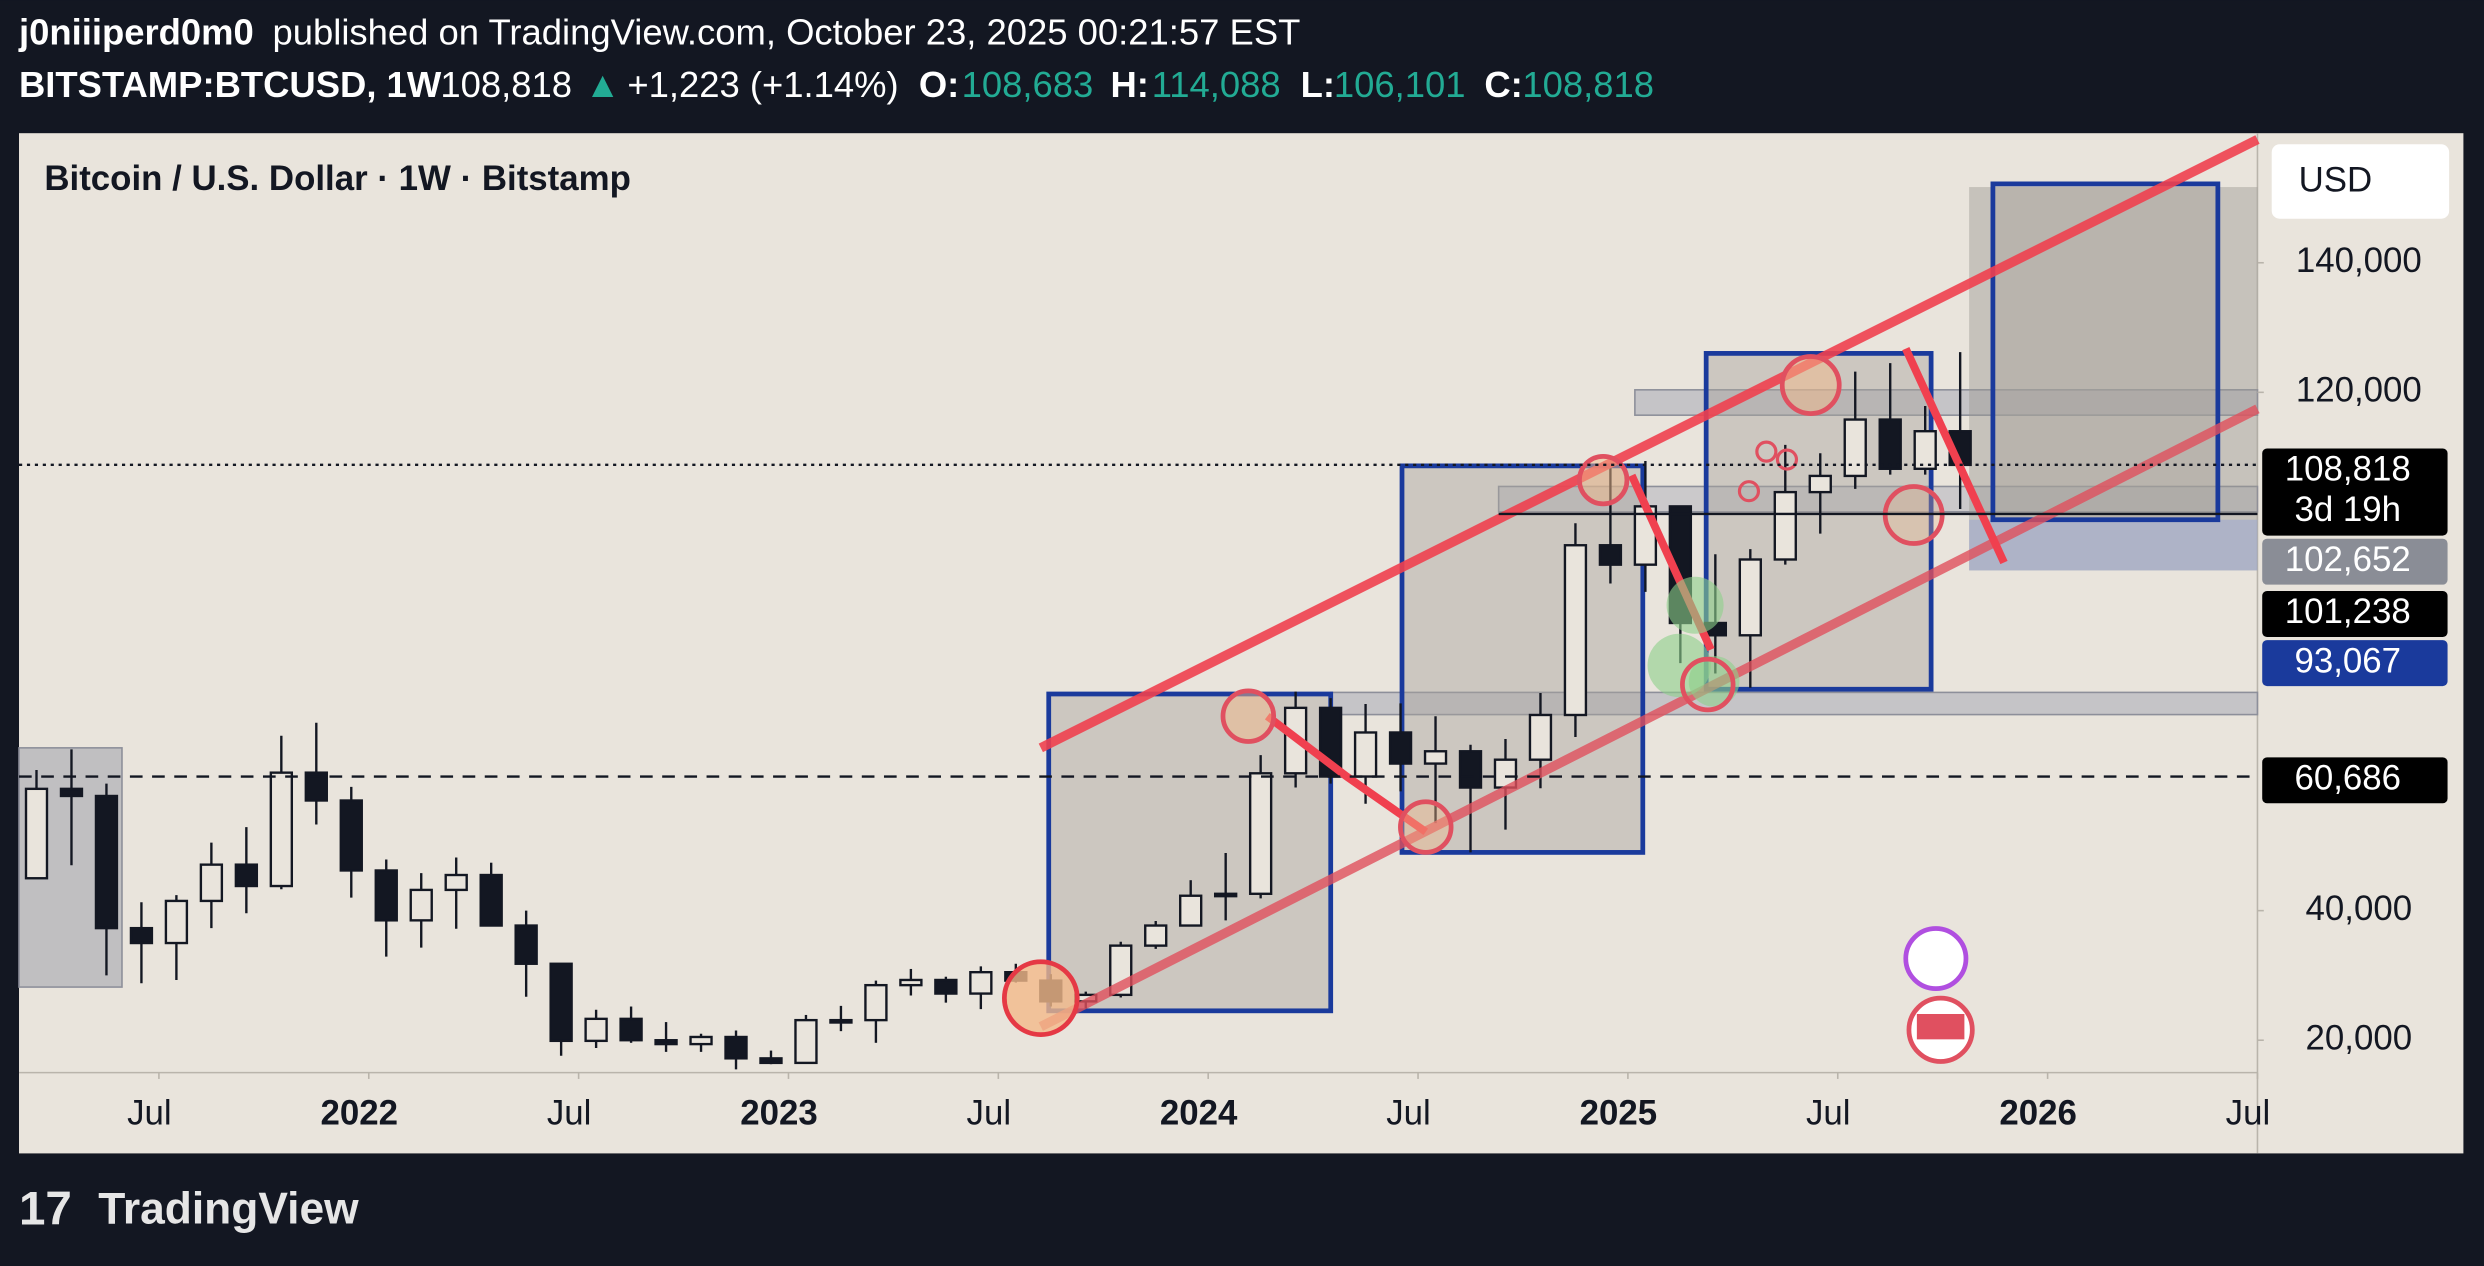 This screenshot has width=2484, height=1266. Describe the element at coordinates (779, 1113) in the screenshot. I see `x-tick-label: 2023` at that location.